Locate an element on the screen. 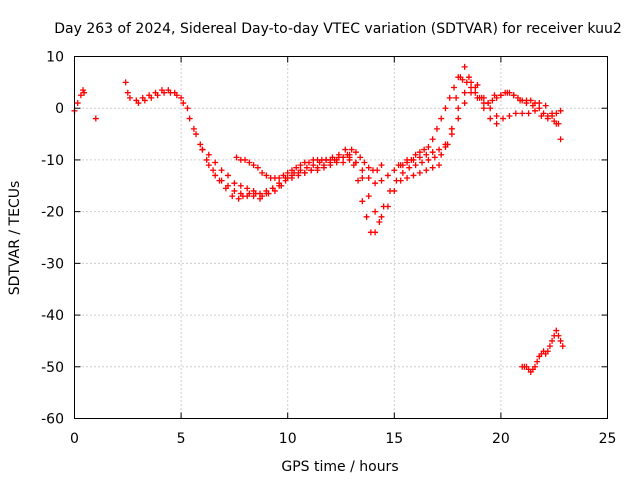 The width and height of the screenshot is (640, 480). y-tick-label: -20 is located at coordinates (52, 213).